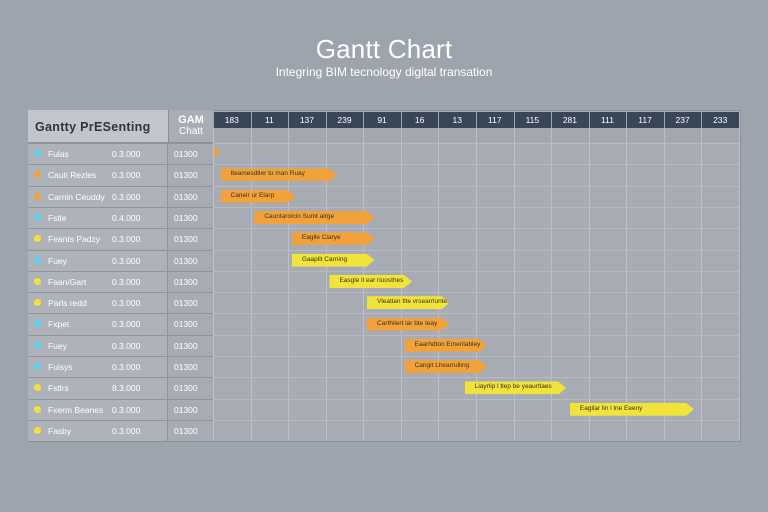 Image resolution: width=768 pixels, height=512 pixels. Describe the element at coordinates (414, 302) in the screenshot. I see `task-bar-label: Vleatlan tlte vrsearrluntes` at that location.